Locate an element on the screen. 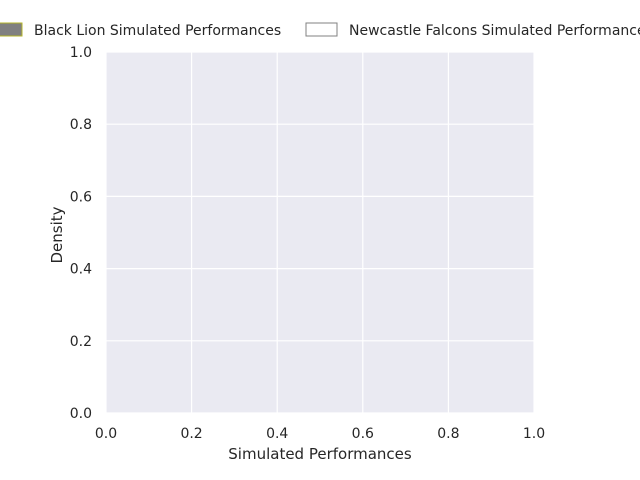 The image size is (640, 480). y-tick-label: 0.8 is located at coordinates (81, 125).